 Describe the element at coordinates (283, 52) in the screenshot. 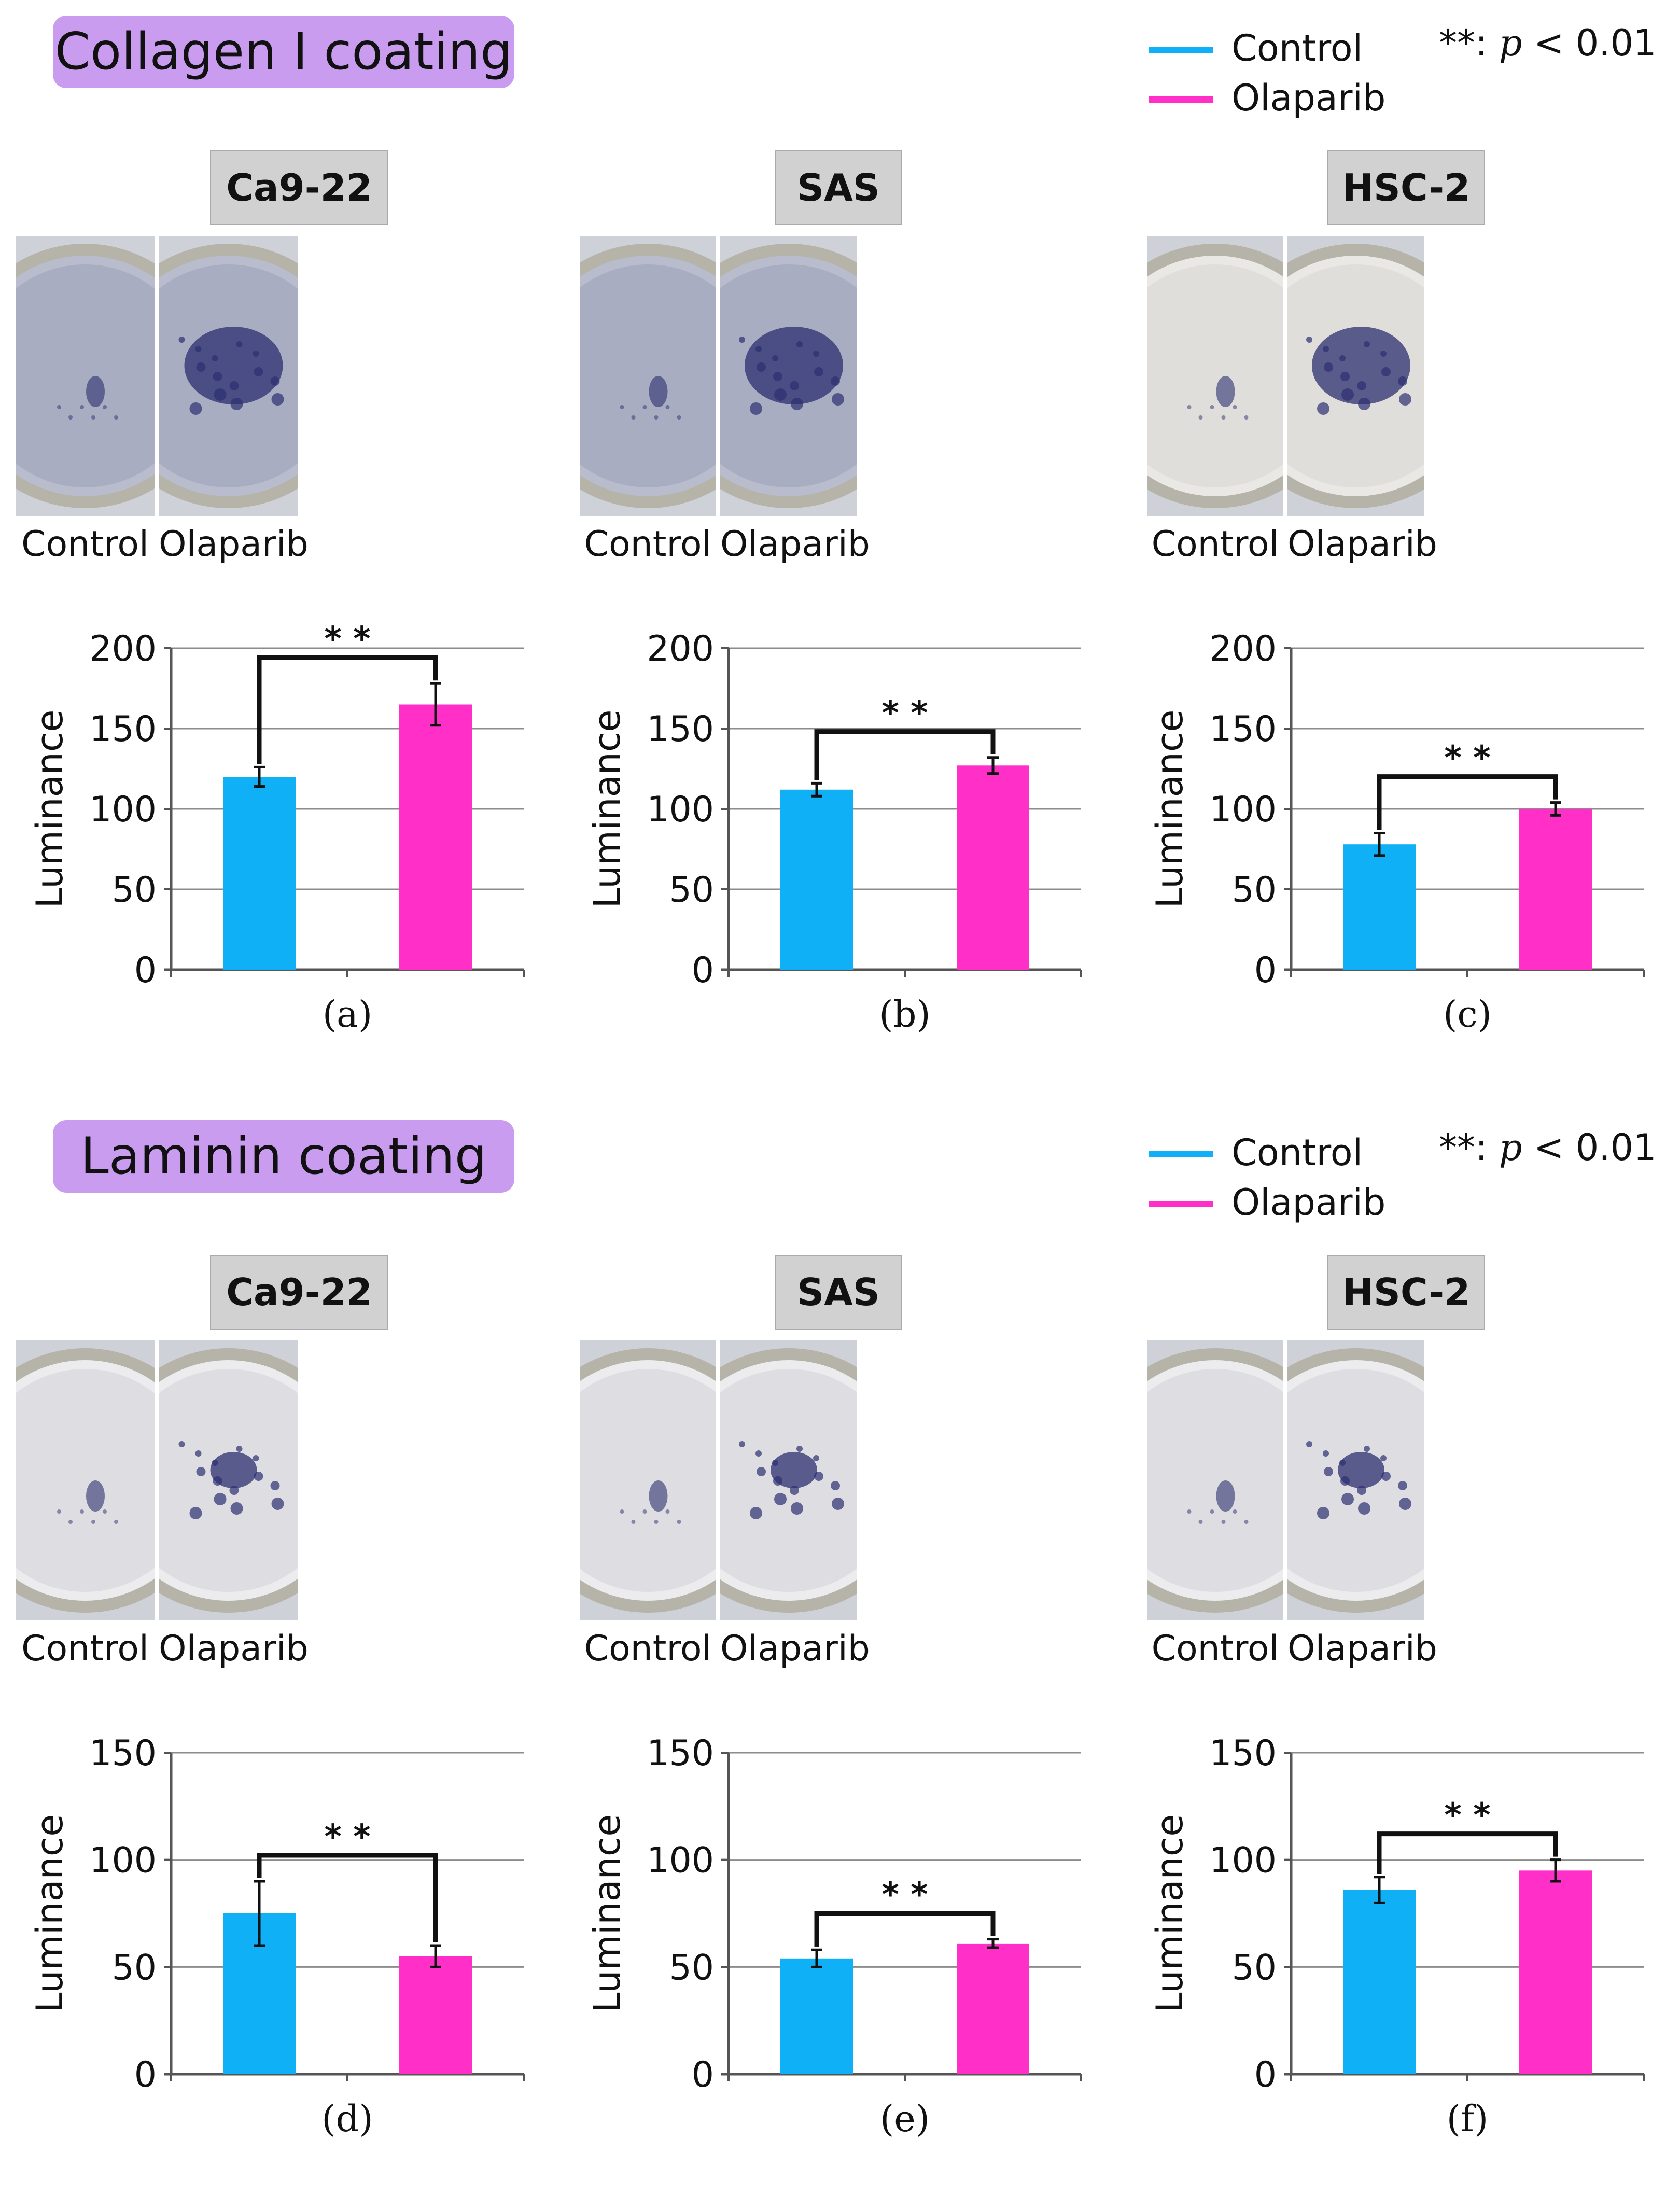

I see `coating-title: Collagen I coating` at that location.